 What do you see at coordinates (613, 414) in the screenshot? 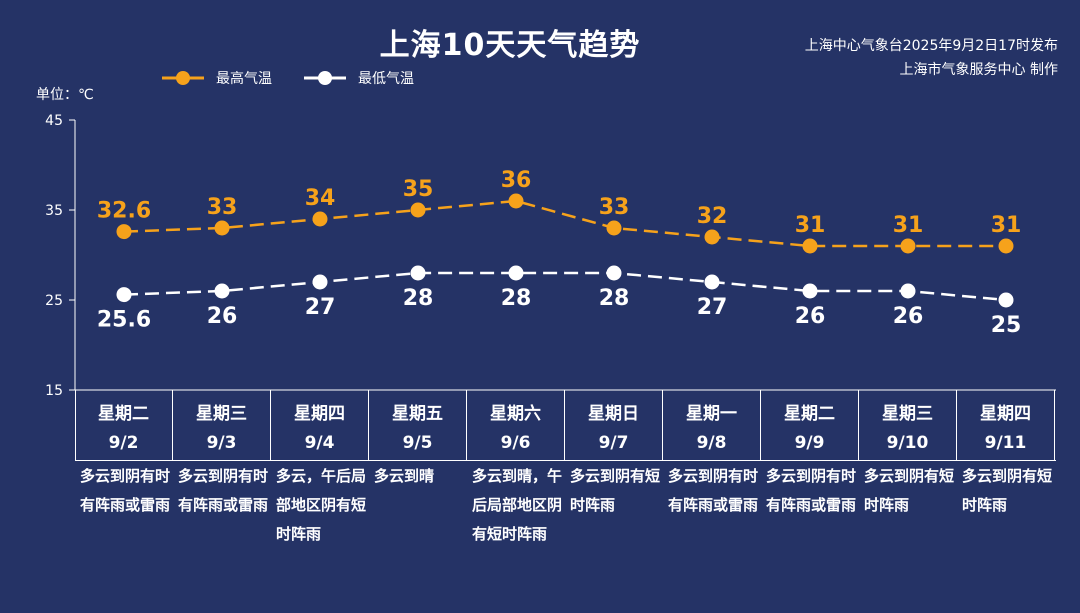
I see `weekday-label: 星期日` at bounding box center [613, 414].